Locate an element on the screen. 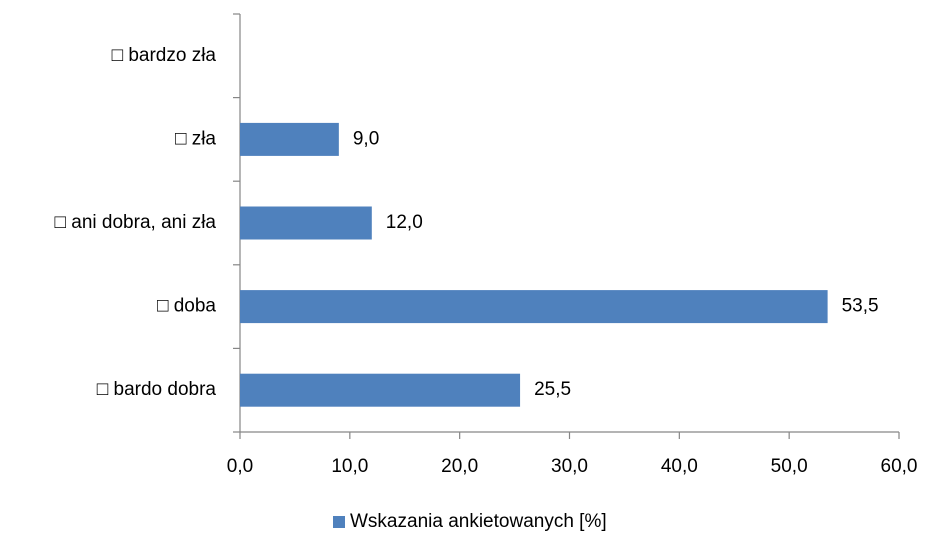 The image size is (925, 535). x-tick-label: 10,0 is located at coordinates (349, 466).